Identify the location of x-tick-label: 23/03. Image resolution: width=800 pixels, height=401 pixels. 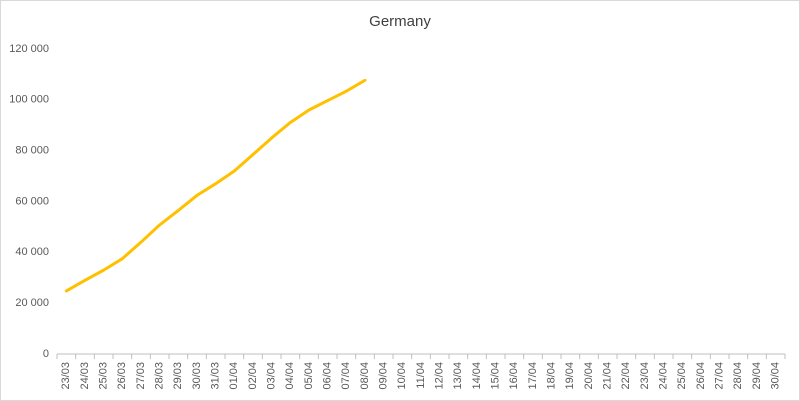
(66, 376).